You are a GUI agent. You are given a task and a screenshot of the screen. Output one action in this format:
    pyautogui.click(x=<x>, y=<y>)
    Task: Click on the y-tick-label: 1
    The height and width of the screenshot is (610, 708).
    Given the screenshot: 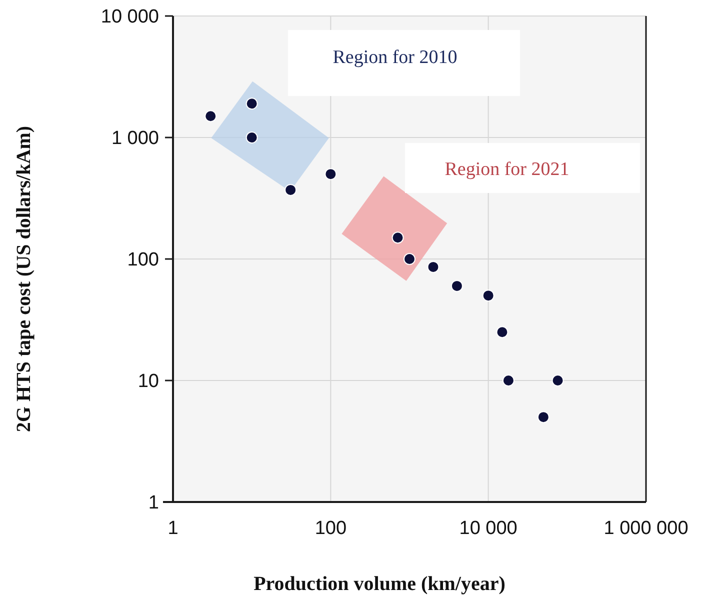 What is the action you would take?
    pyautogui.click(x=153, y=503)
    